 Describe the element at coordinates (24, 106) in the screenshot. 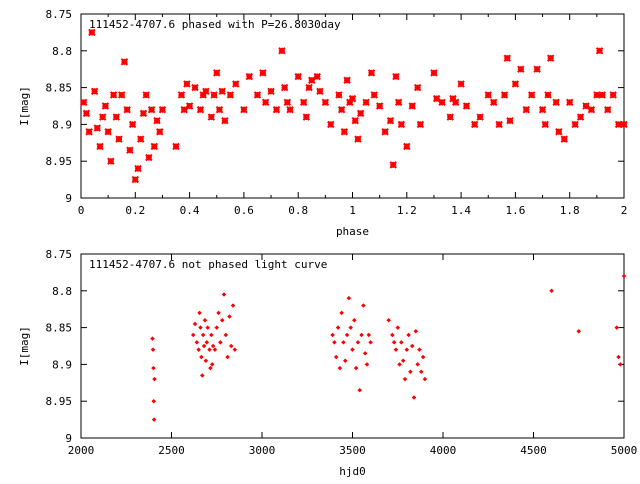

I see `y-axis-label: I[mag]` at that location.